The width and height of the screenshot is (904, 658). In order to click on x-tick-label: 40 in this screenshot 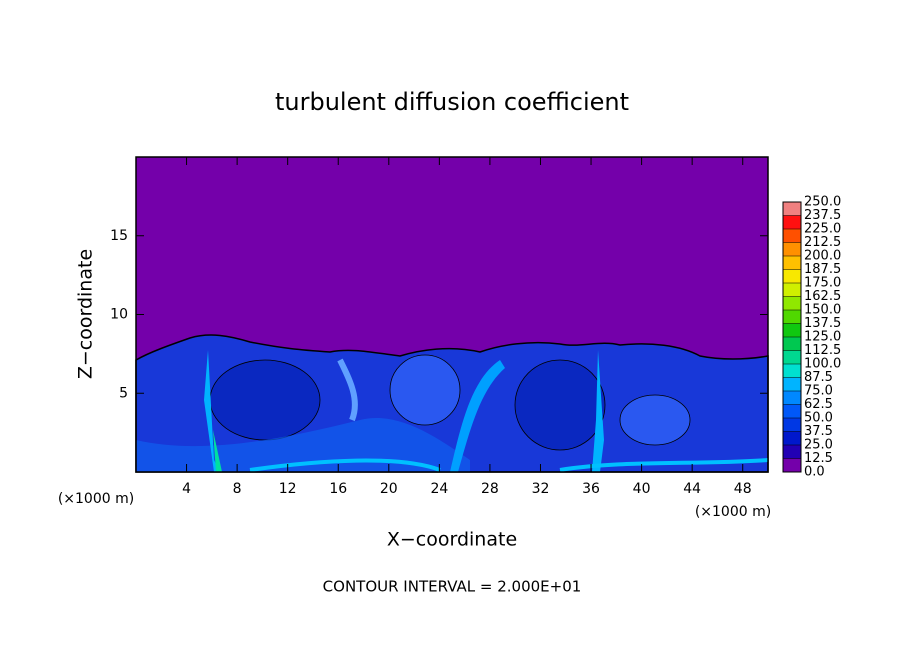, I will do `click(642, 489)`.